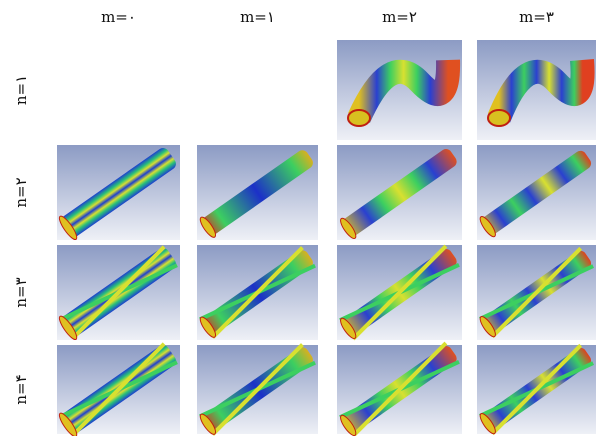 The height and width of the screenshot is (436, 597). I want to click on row-label: n=۴, so click(21, 389).